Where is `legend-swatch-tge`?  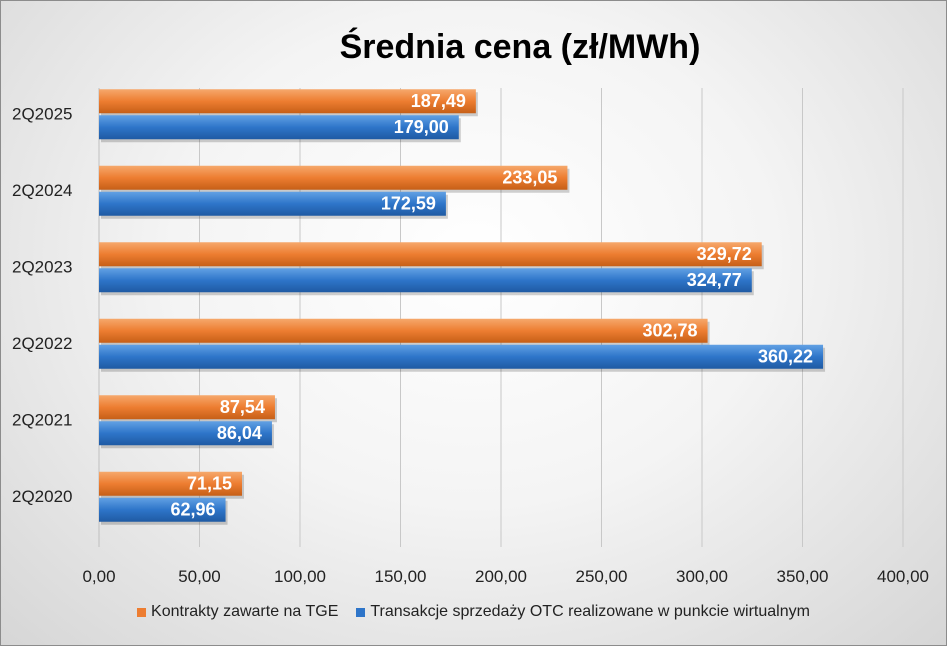
legend-swatch-tge is located at coordinates (142, 612).